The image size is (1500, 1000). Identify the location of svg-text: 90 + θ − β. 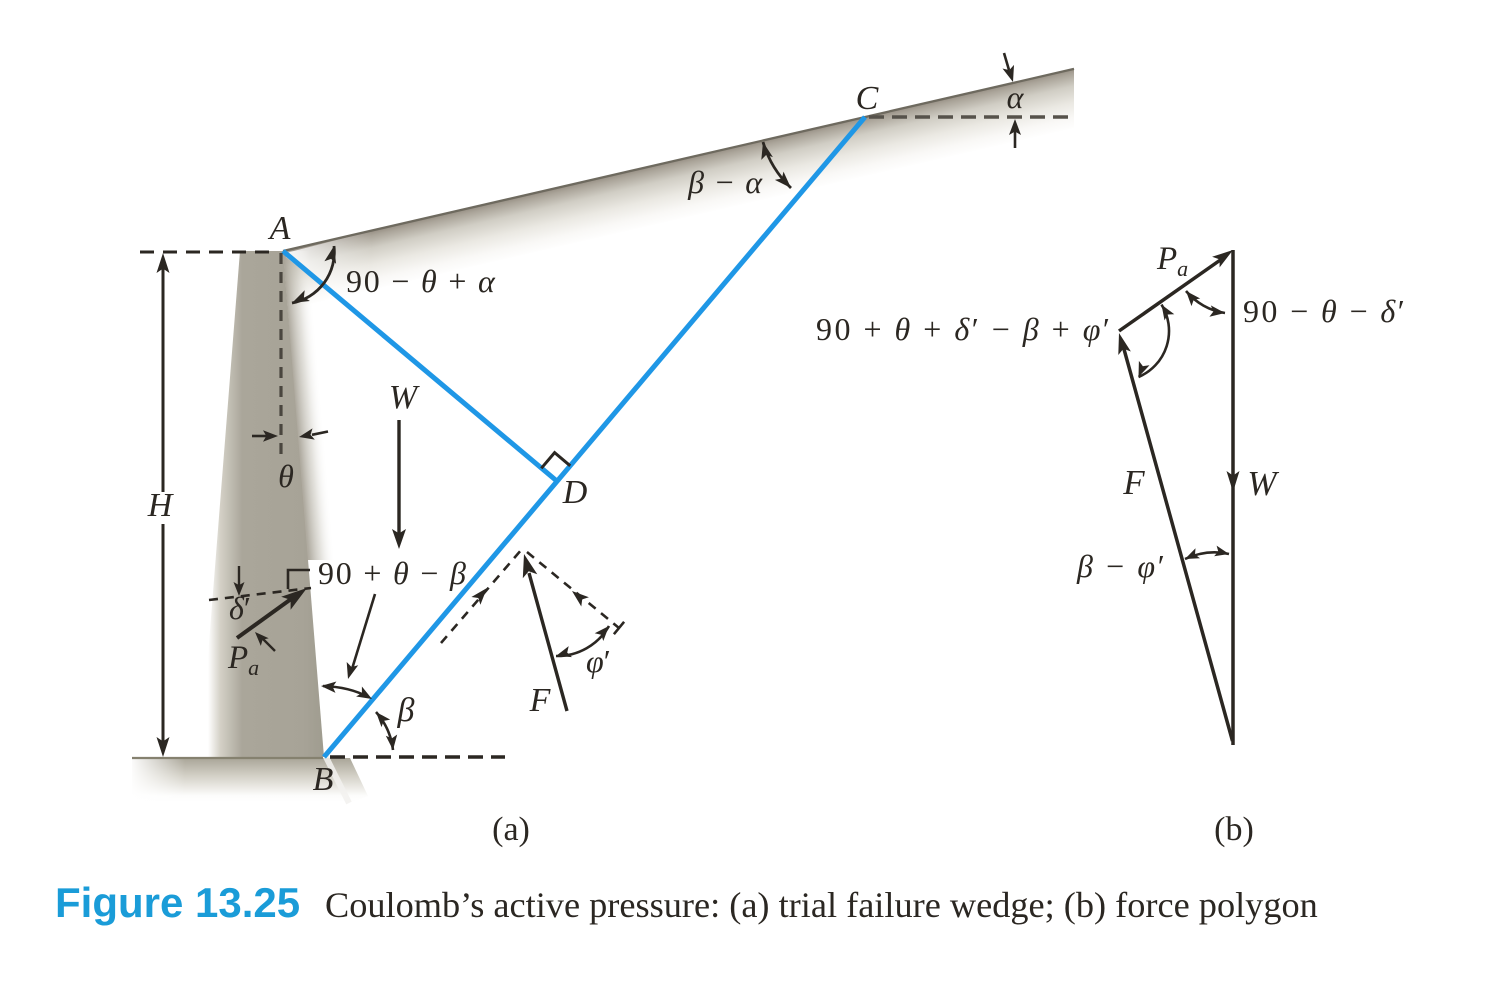
(393, 573).